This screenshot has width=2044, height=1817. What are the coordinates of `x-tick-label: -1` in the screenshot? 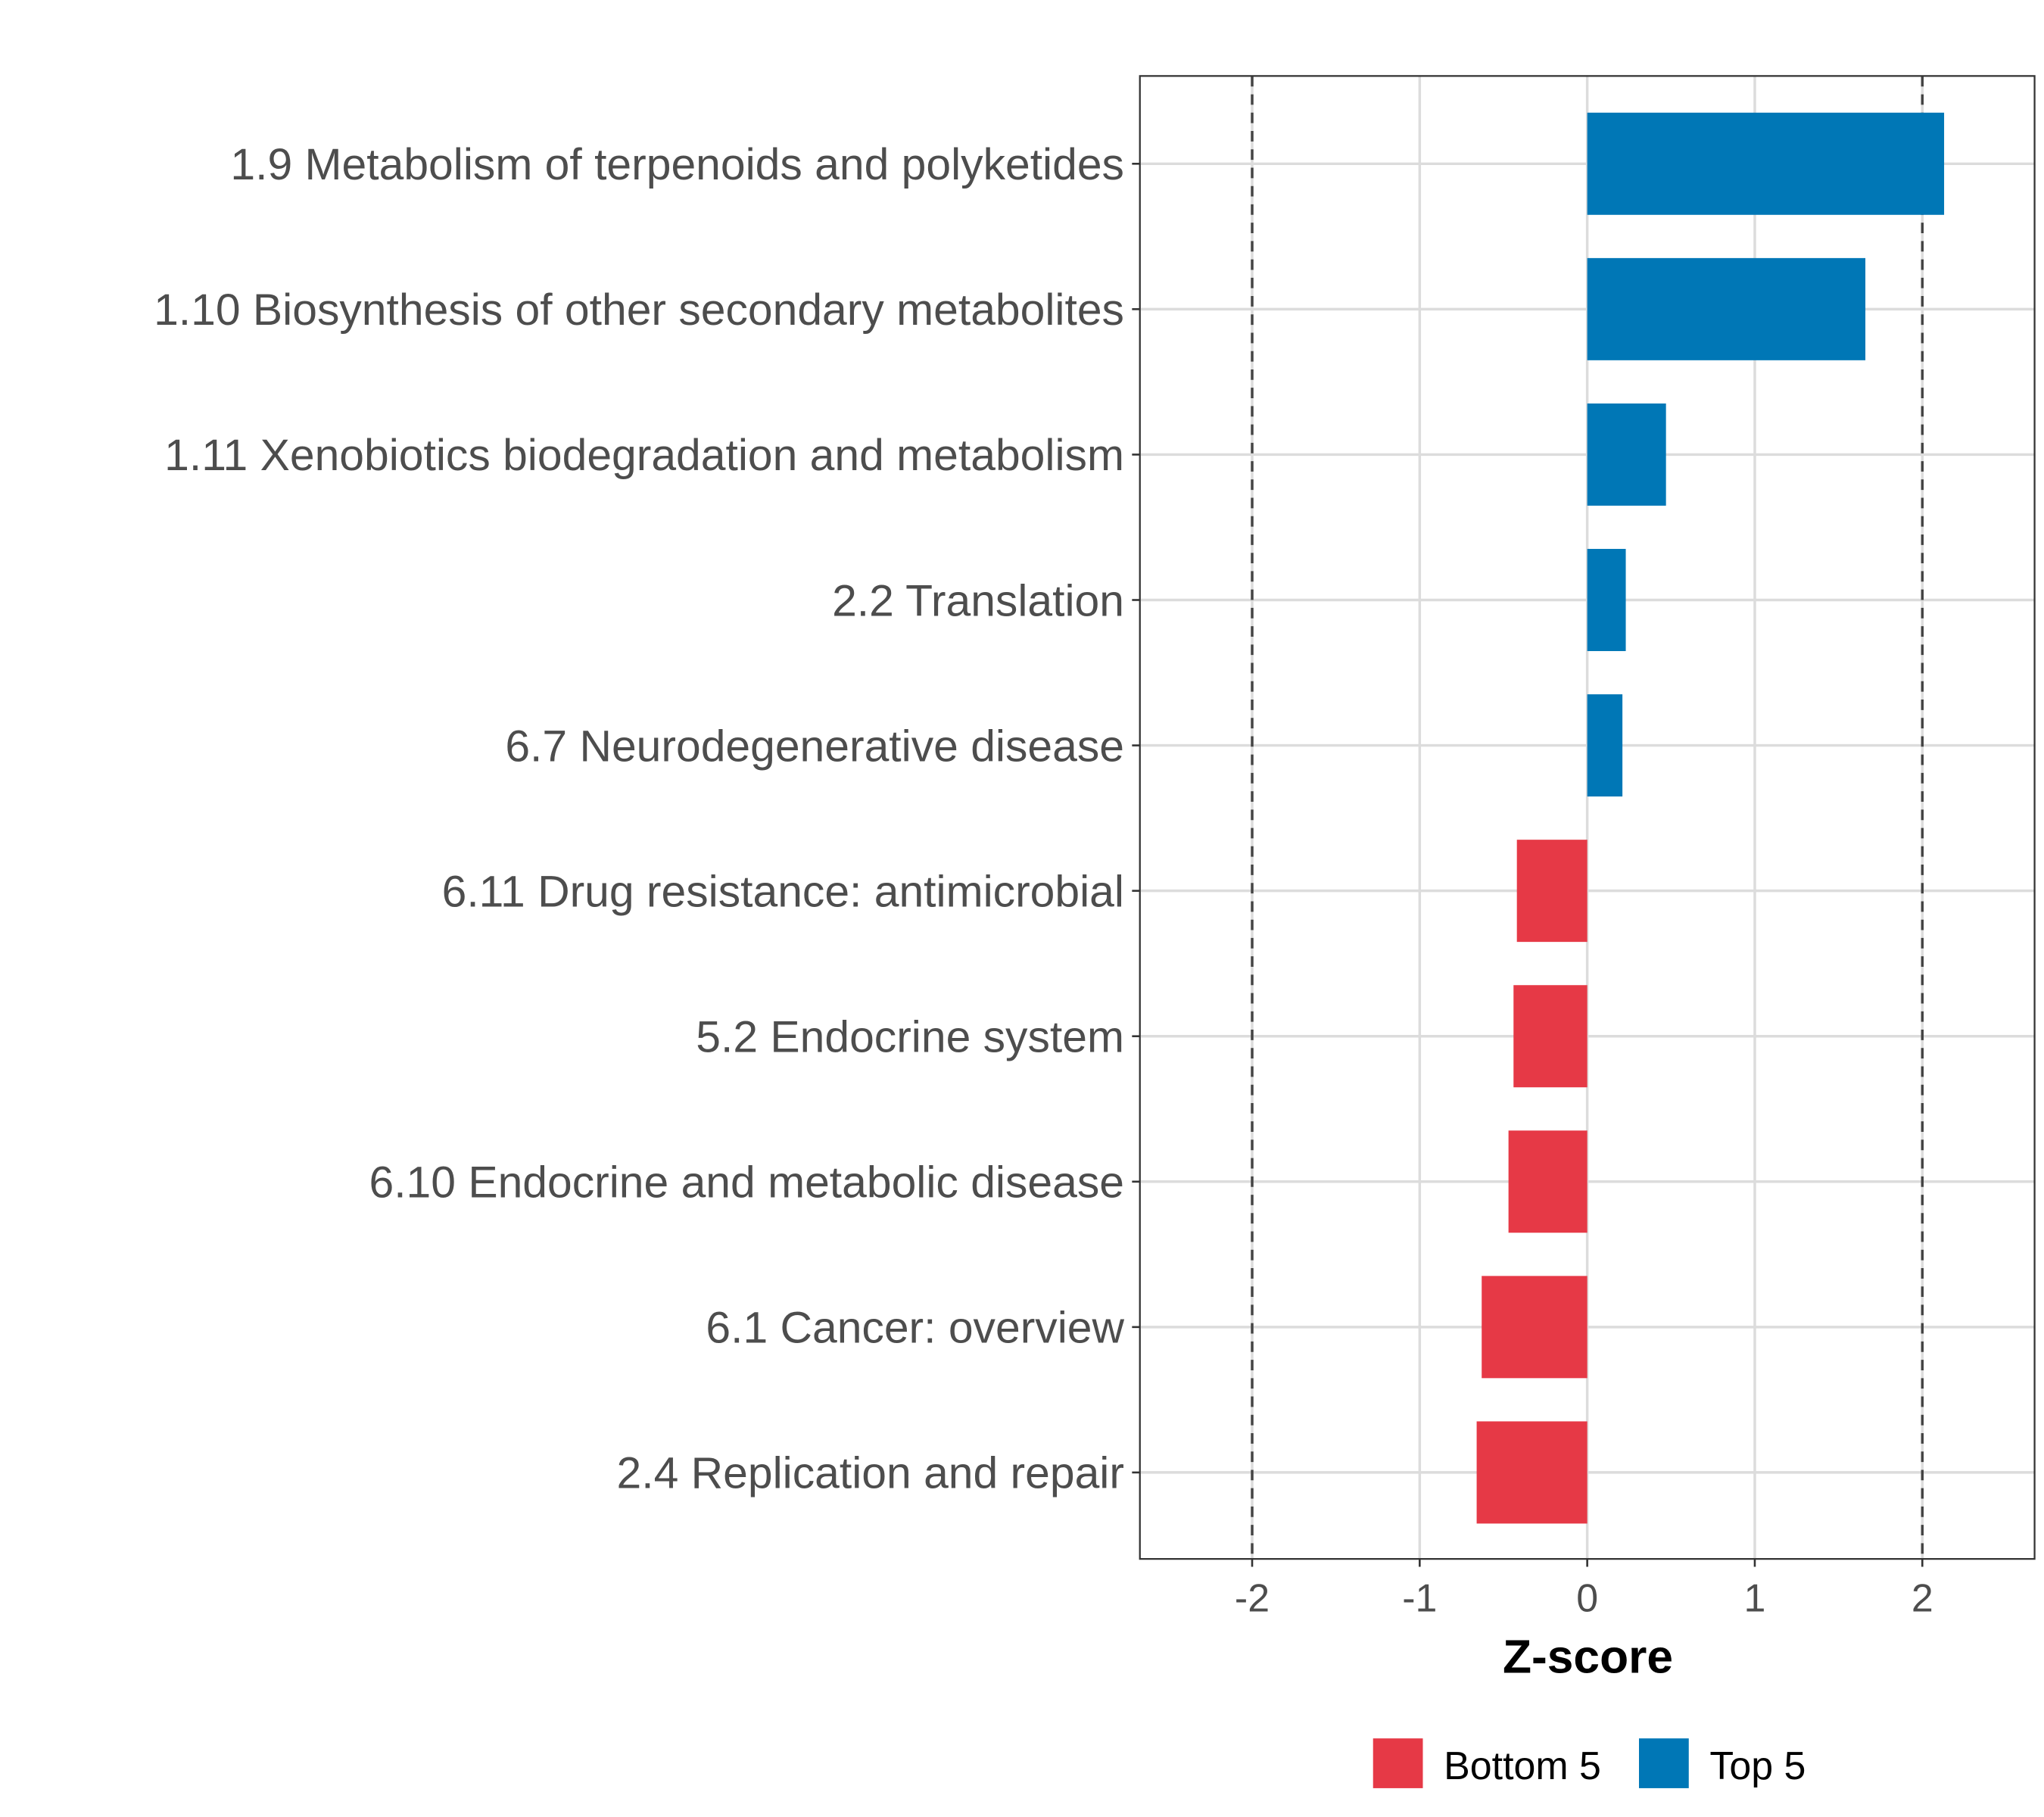 It's located at (1419, 1598).